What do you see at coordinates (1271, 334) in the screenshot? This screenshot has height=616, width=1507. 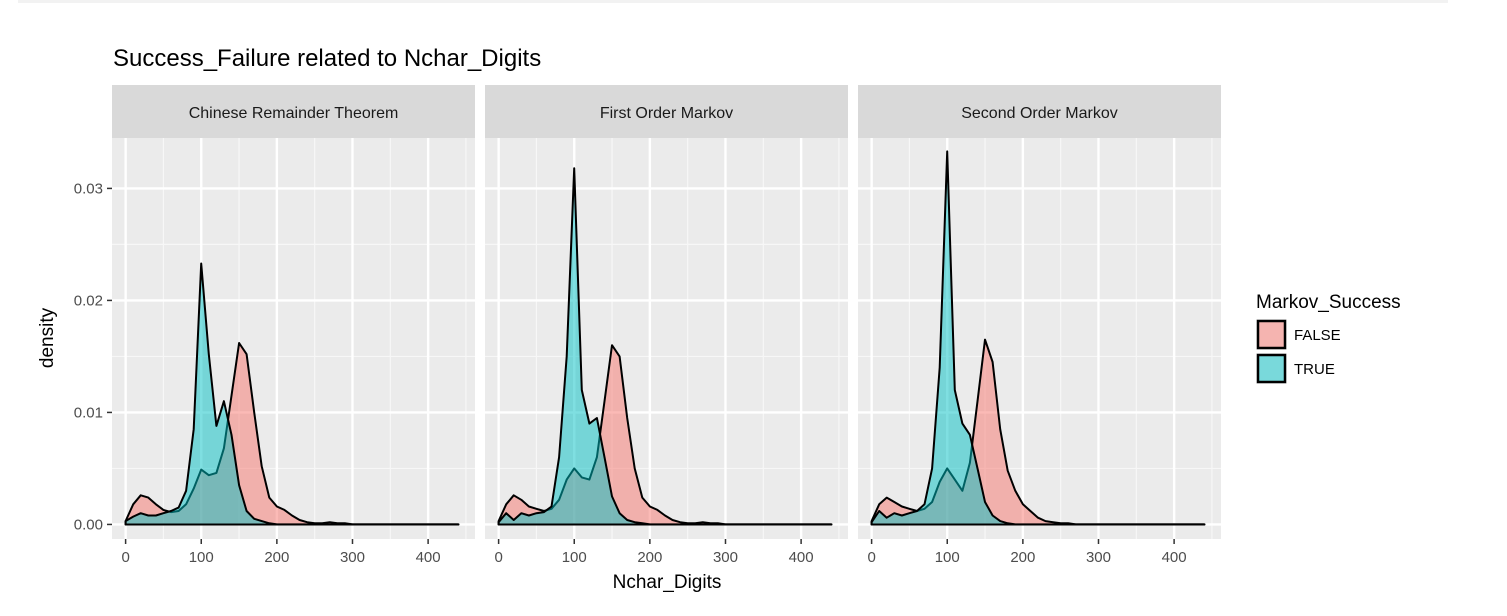 I see `legend-swatch-false` at bounding box center [1271, 334].